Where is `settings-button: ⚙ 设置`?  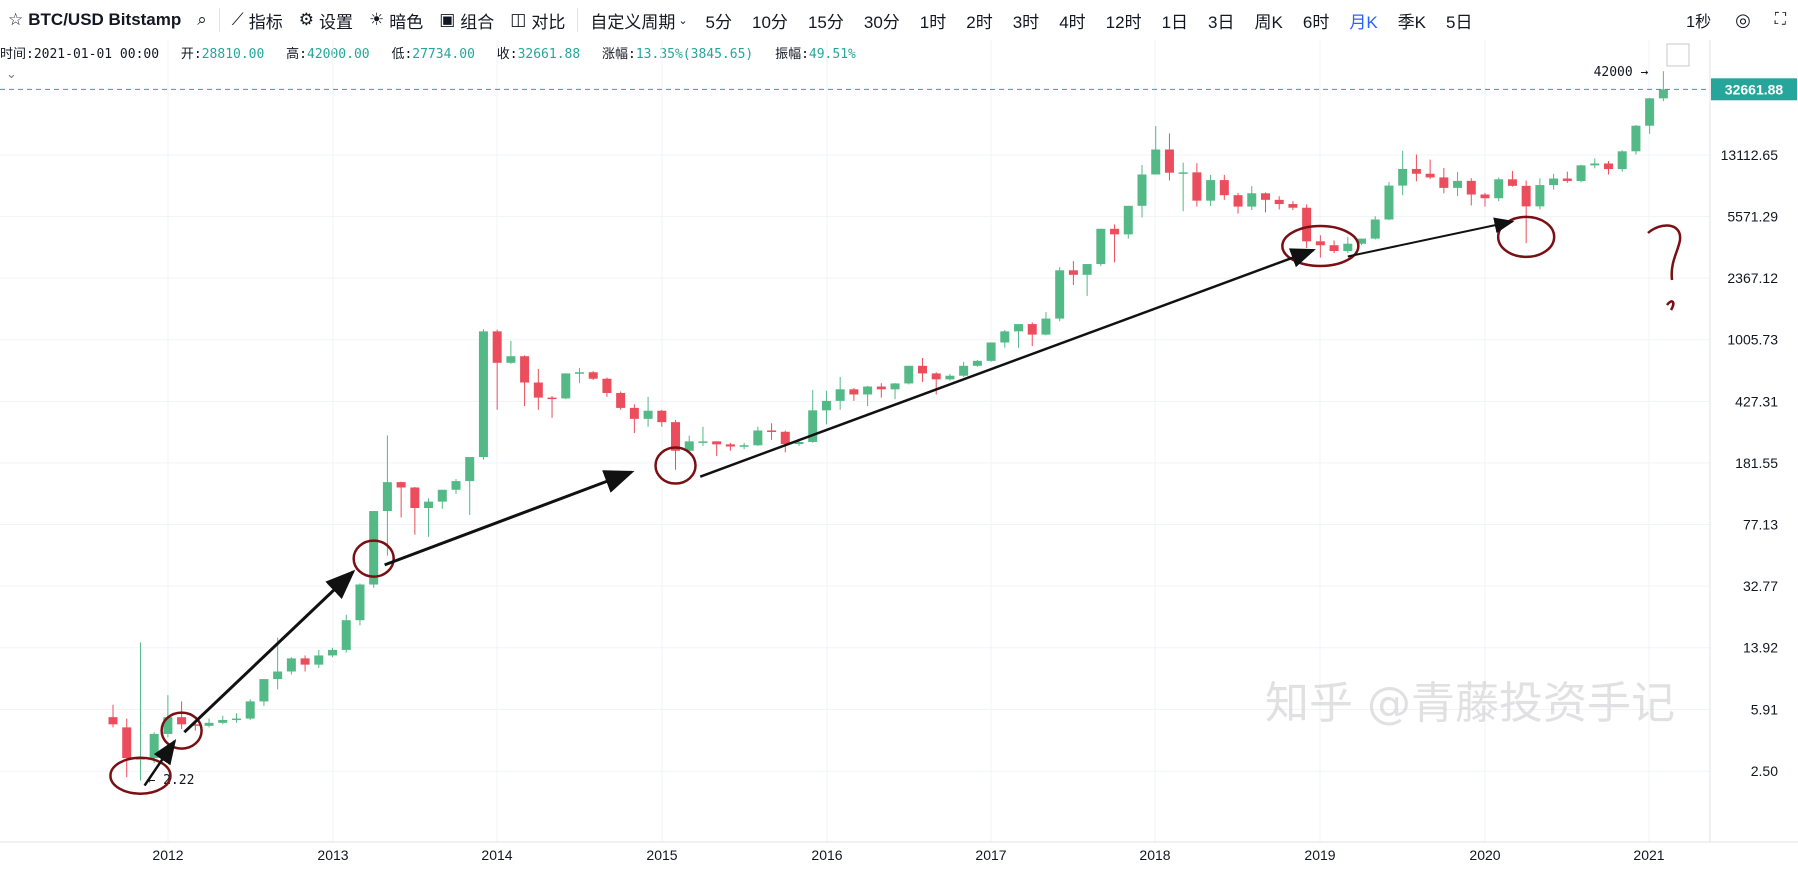 settings-button: ⚙ 设置 is located at coordinates (326, 20).